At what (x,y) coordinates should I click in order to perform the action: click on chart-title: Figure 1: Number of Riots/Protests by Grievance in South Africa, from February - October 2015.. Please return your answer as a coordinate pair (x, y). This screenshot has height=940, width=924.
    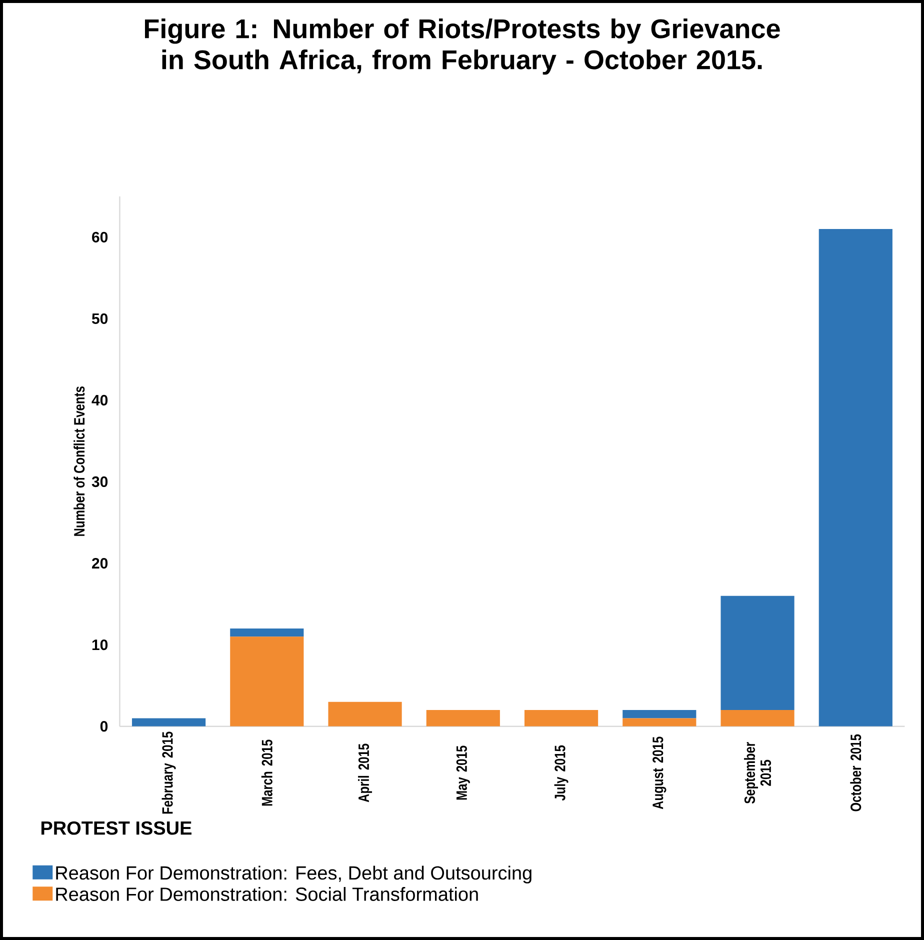
    Looking at the image, I should click on (462, 46).